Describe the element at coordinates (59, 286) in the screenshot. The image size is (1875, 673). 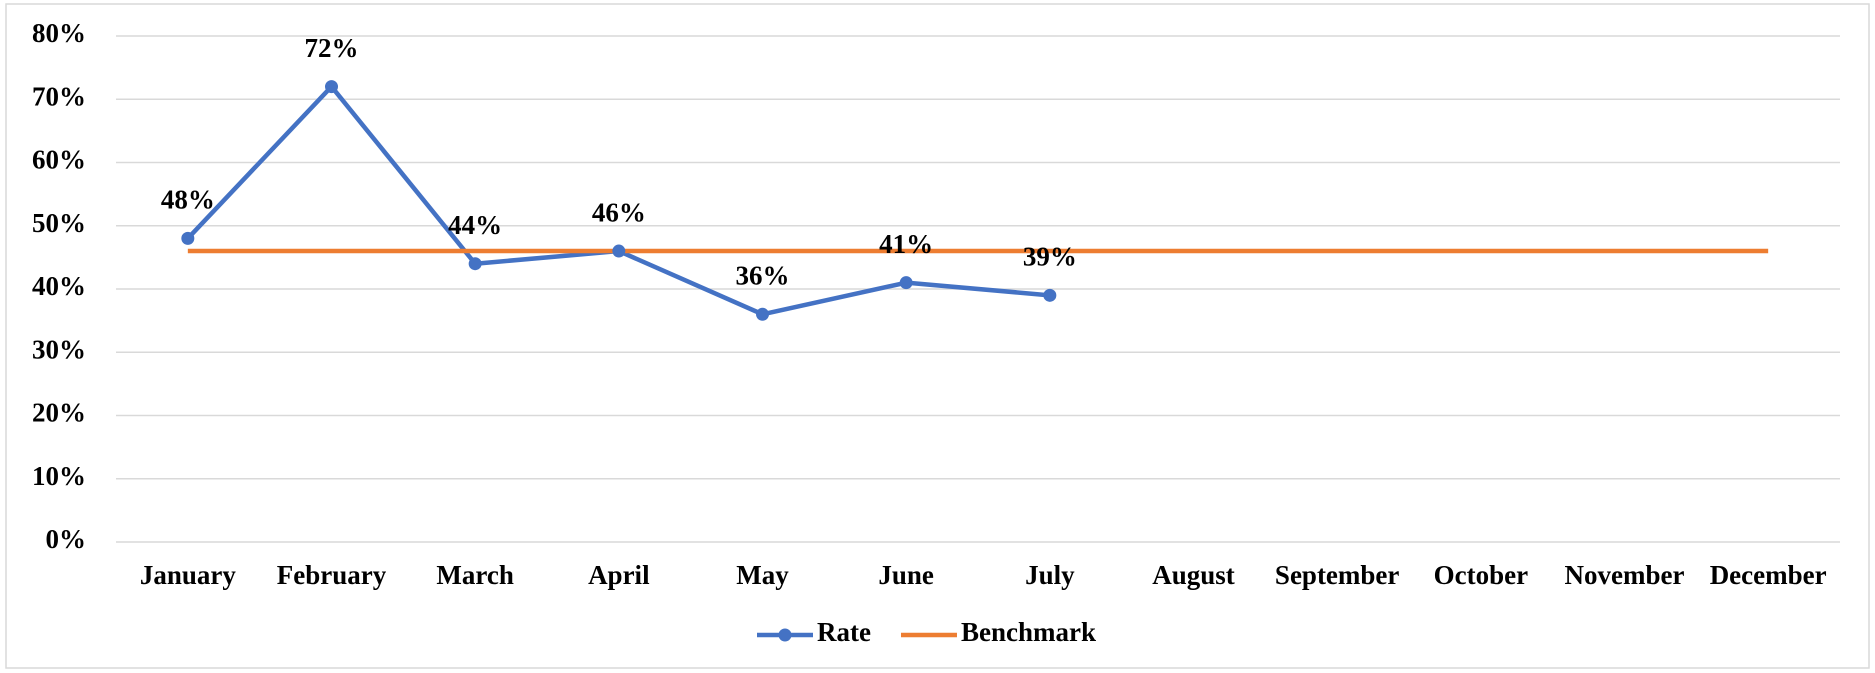
I see `y-tick-label: 40%` at that location.